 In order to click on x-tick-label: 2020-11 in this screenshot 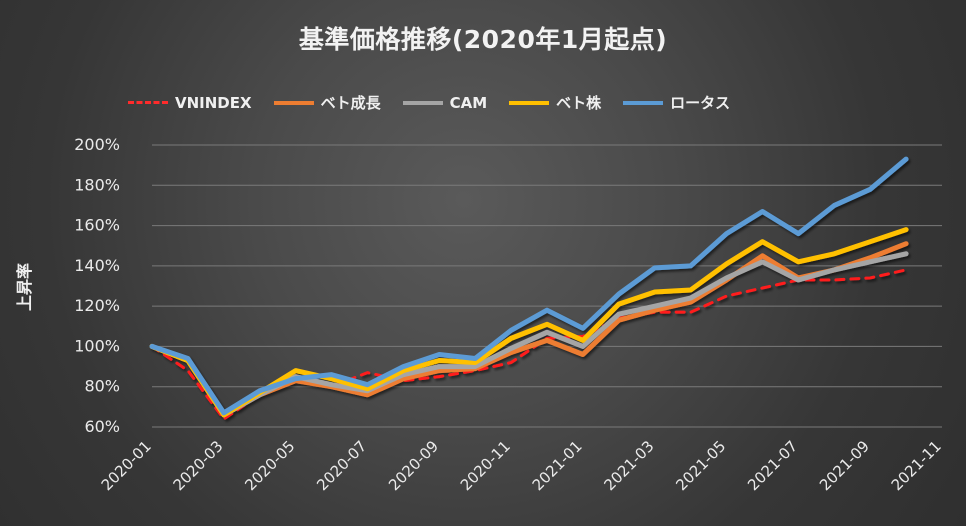, I will do `click(485, 465)`.